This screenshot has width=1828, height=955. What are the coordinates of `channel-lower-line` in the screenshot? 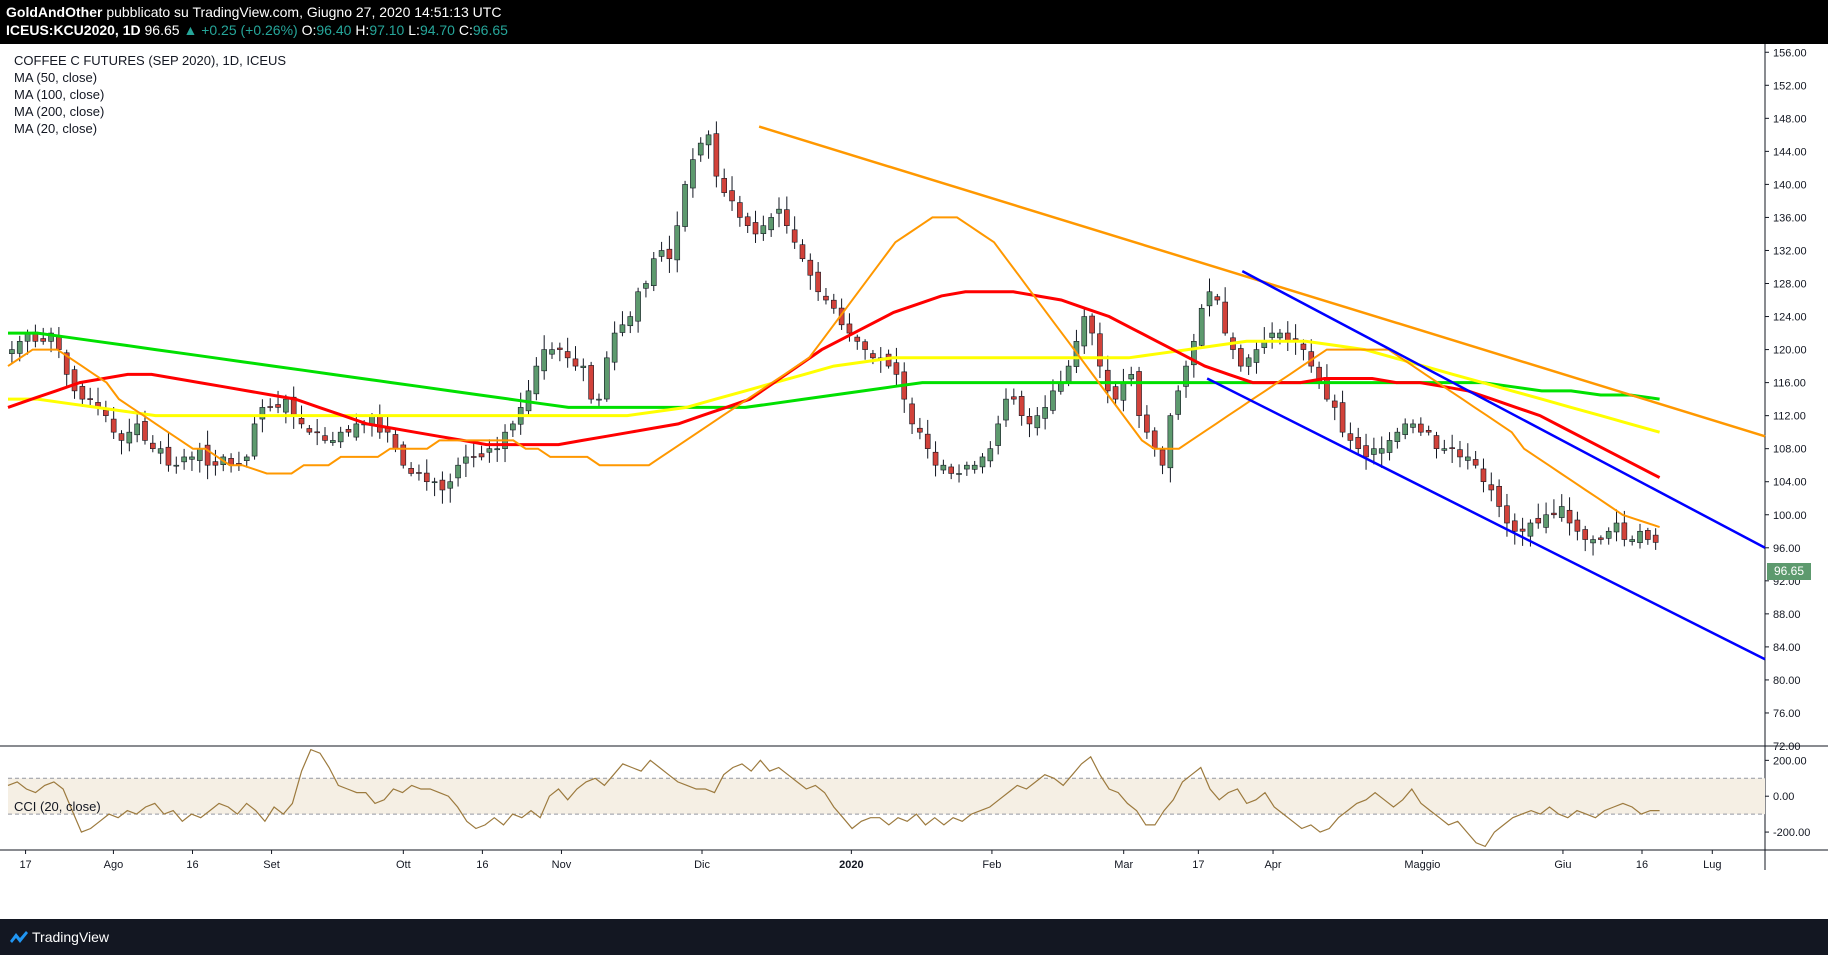 It's located at (1486, 519).